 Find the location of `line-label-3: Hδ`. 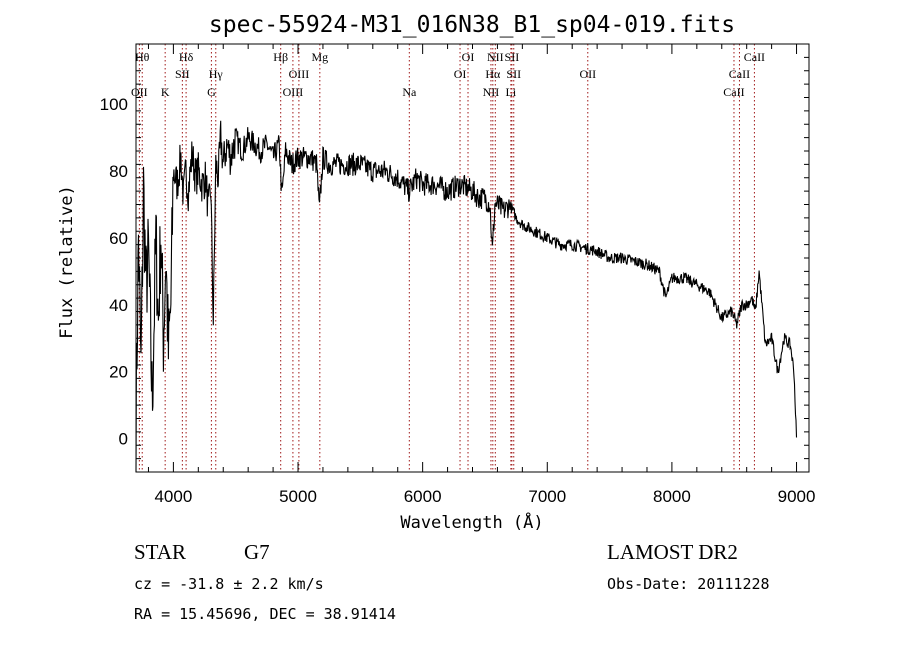

line-label-3: Hδ is located at coordinates (186, 57).